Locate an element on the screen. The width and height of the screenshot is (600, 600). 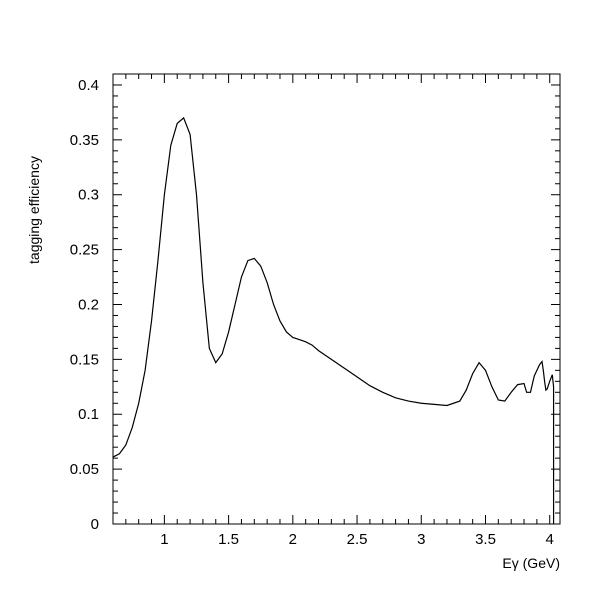
x-tick-label: 1 is located at coordinates (164, 539).